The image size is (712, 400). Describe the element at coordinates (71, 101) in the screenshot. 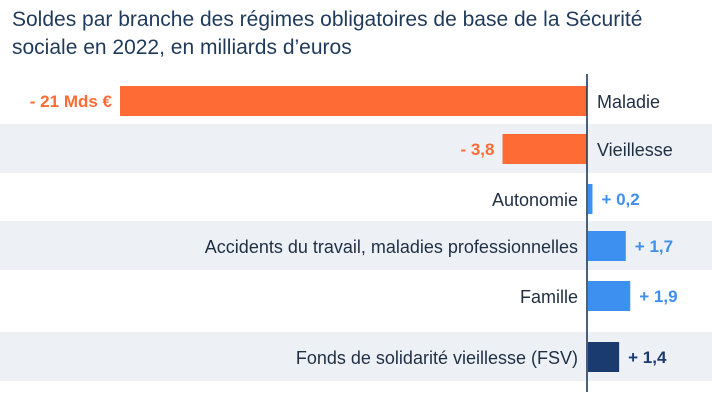

I see `value-label: - 21 Mds €` at that location.